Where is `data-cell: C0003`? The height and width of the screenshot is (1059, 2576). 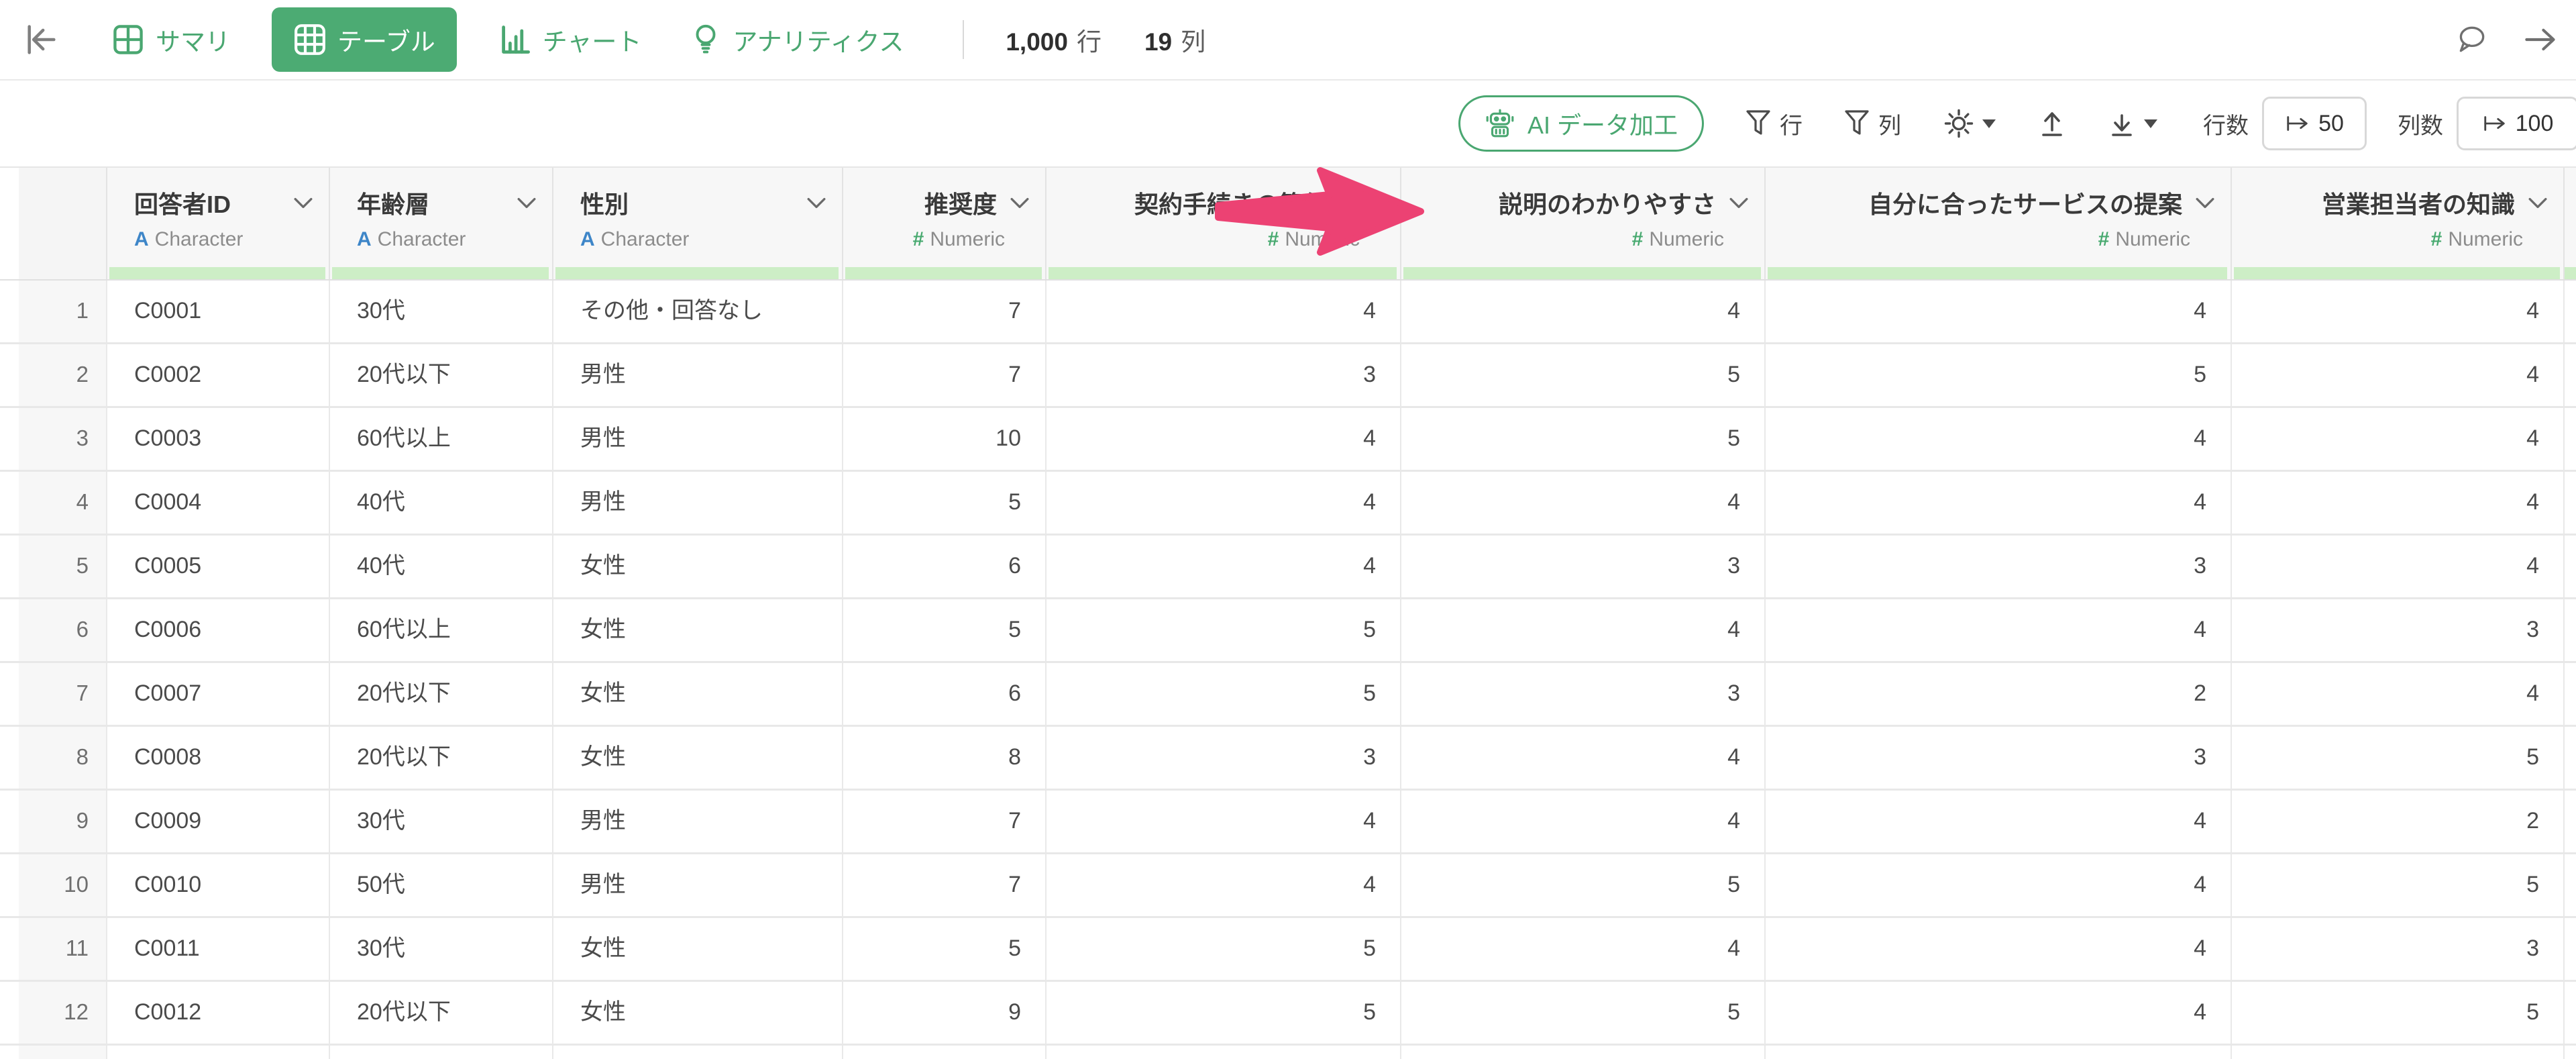 data-cell: C0003 is located at coordinates (218, 439).